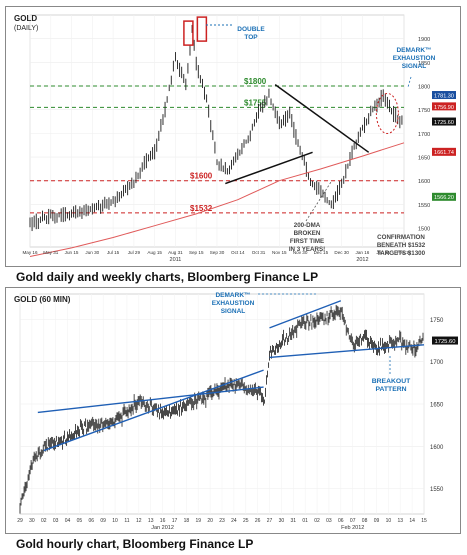 This screenshot has height=555, width=467. What do you see at coordinates (246, 521) in the screenshot?
I see `x-tick-label: 25` at bounding box center [246, 521].